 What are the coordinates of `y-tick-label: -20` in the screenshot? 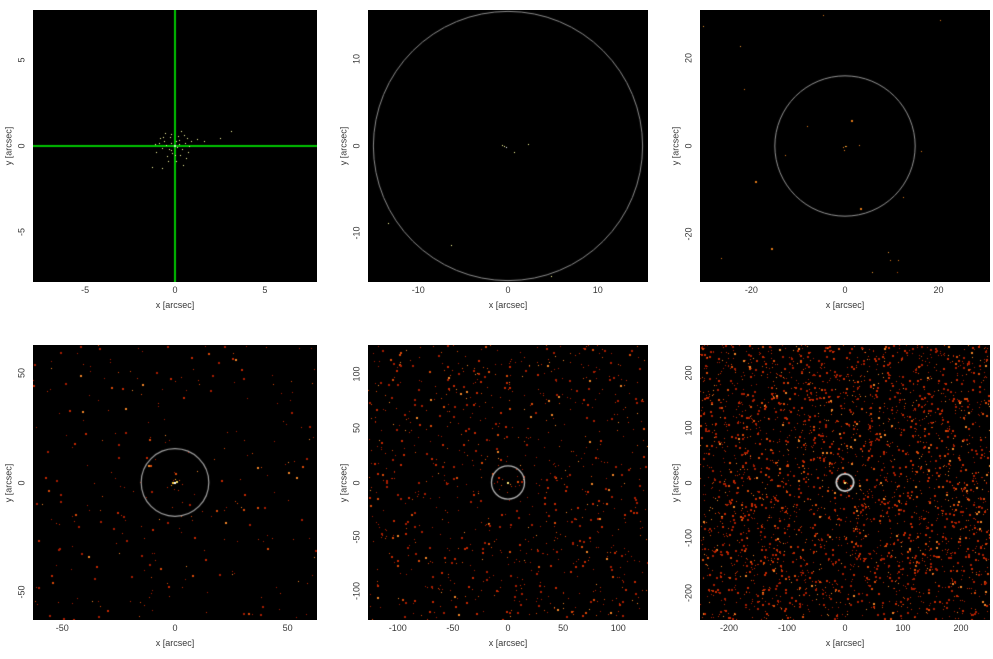 It's located at (688, 234).